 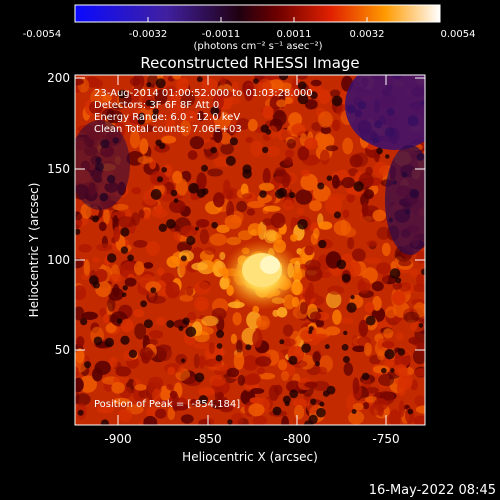 I want to click on x-tick-label: -800, so click(x=296, y=439).